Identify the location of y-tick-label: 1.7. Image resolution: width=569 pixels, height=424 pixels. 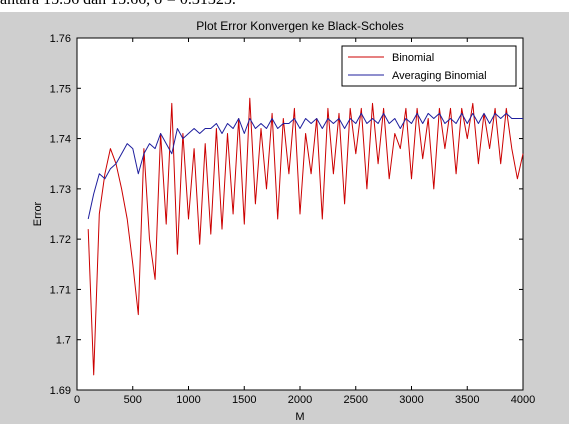
(63, 341).